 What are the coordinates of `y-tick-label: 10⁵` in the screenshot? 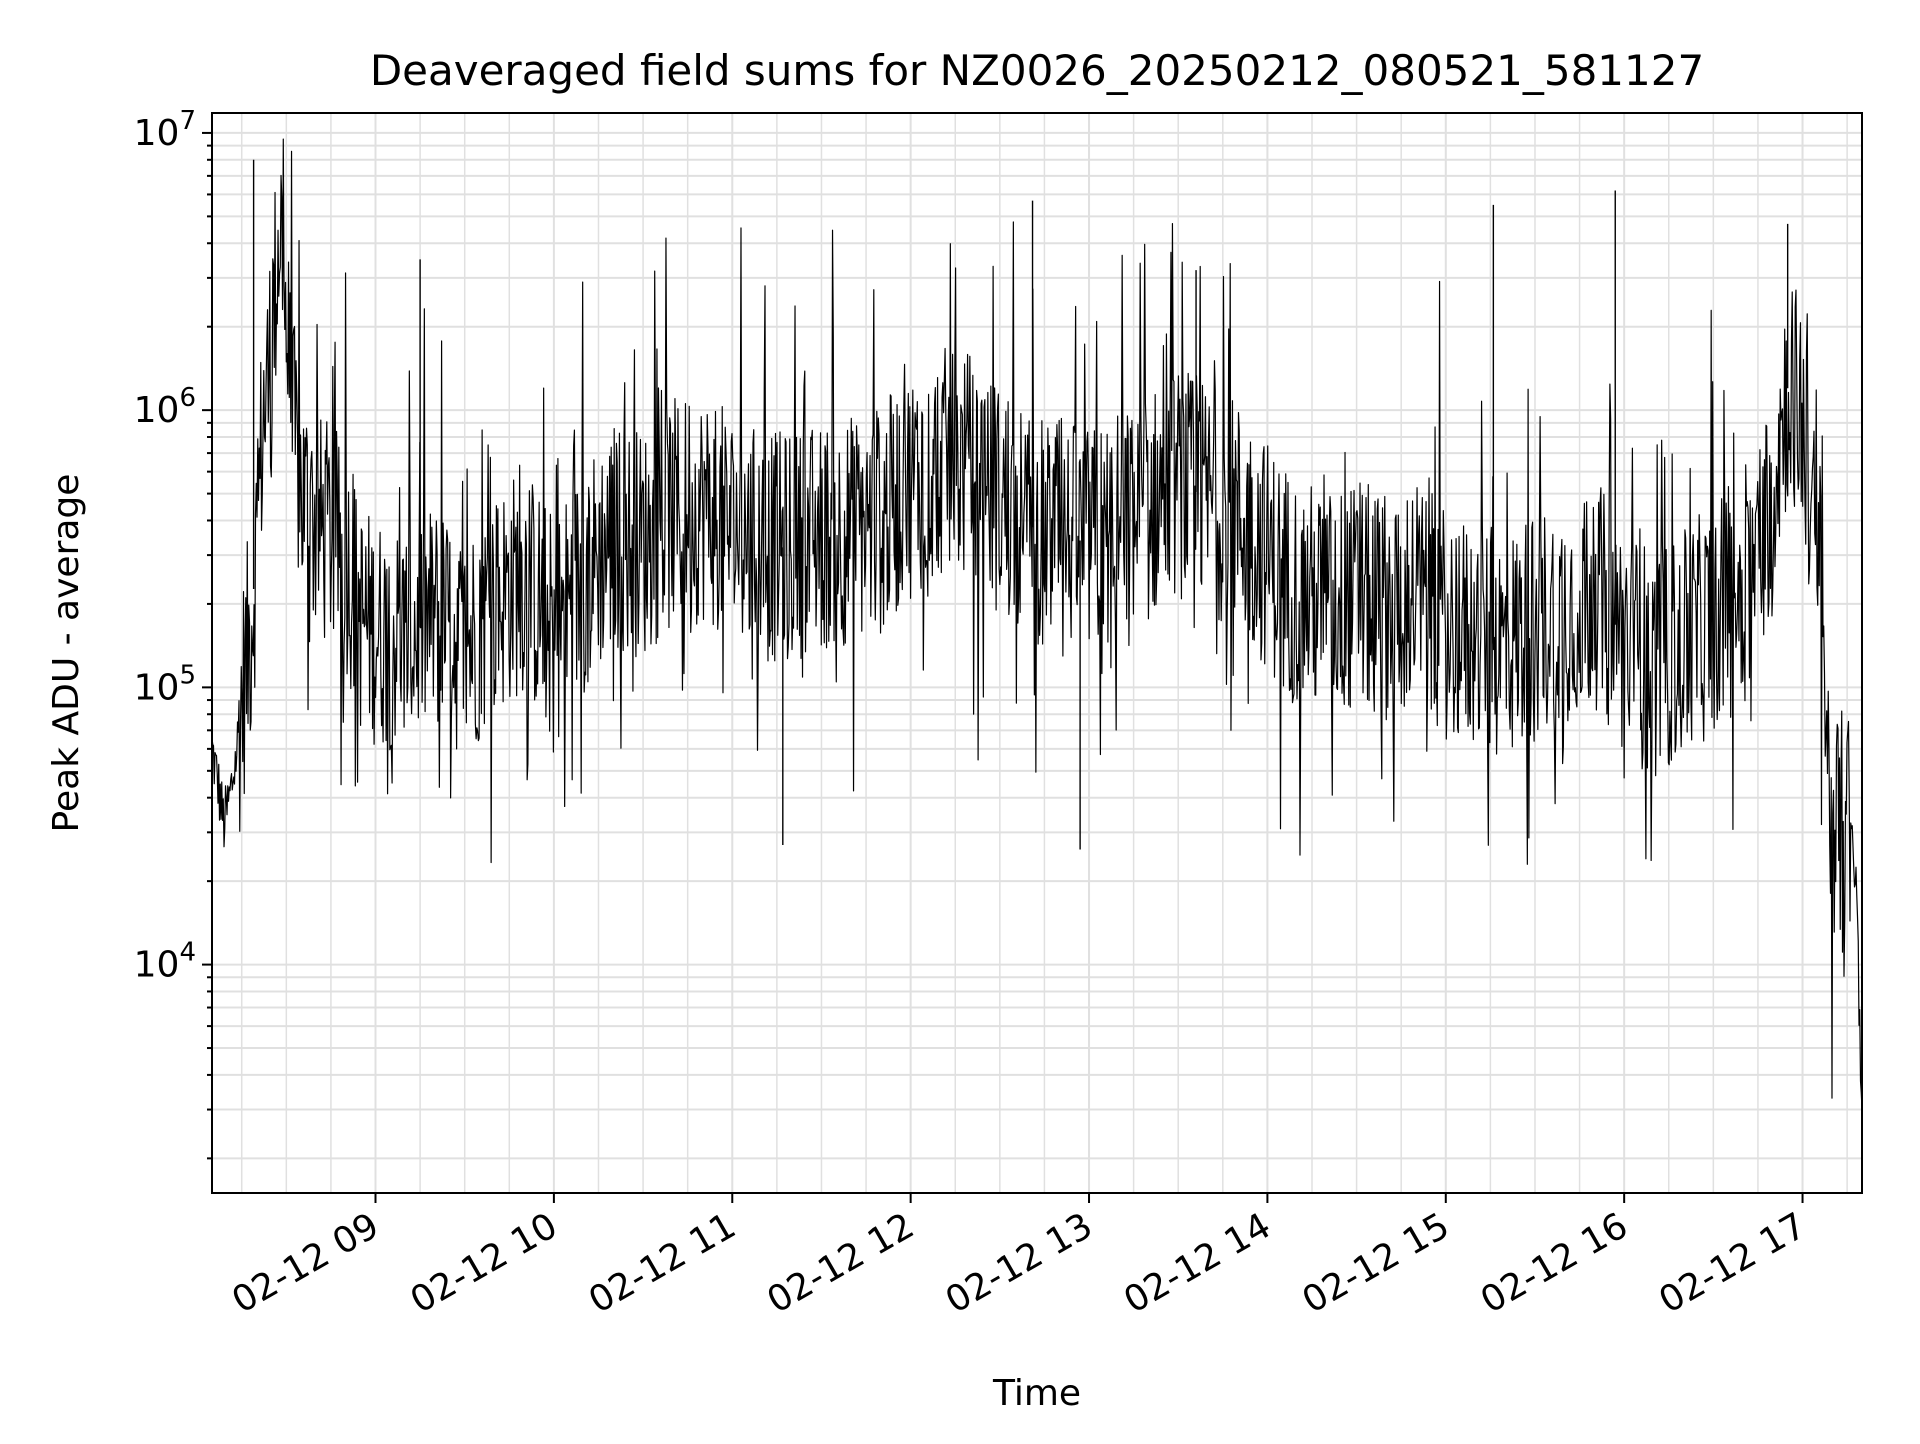 It's located at (165, 684).